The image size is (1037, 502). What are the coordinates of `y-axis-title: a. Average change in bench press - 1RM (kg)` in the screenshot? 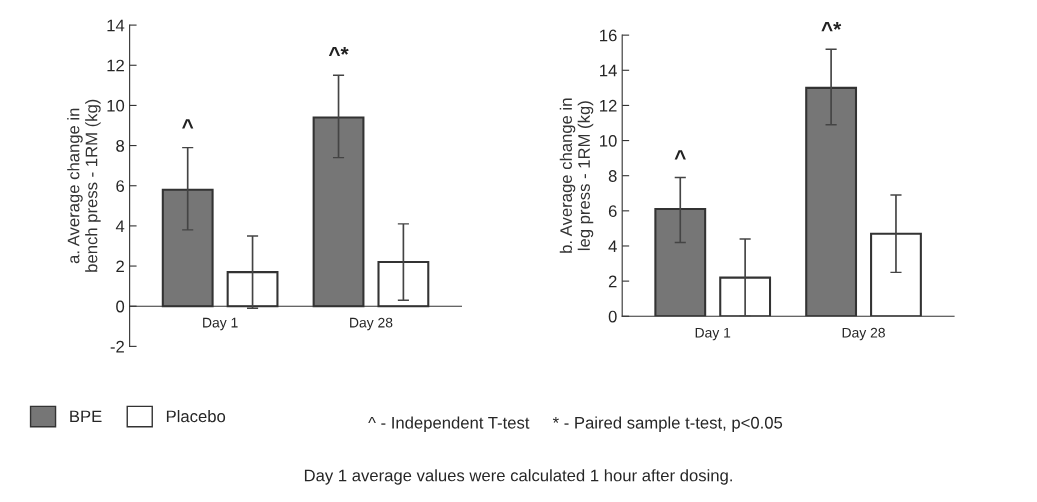 It's located at (84, 185).